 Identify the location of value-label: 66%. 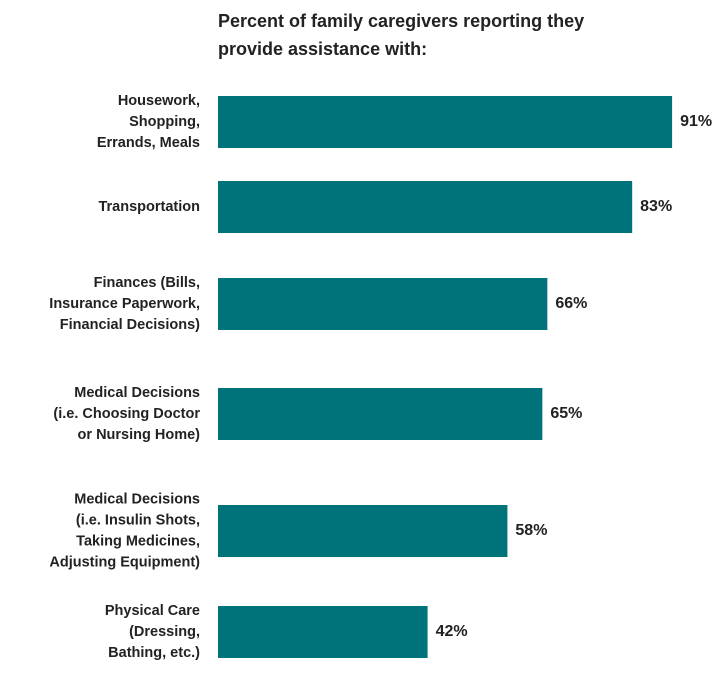
(571, 303).